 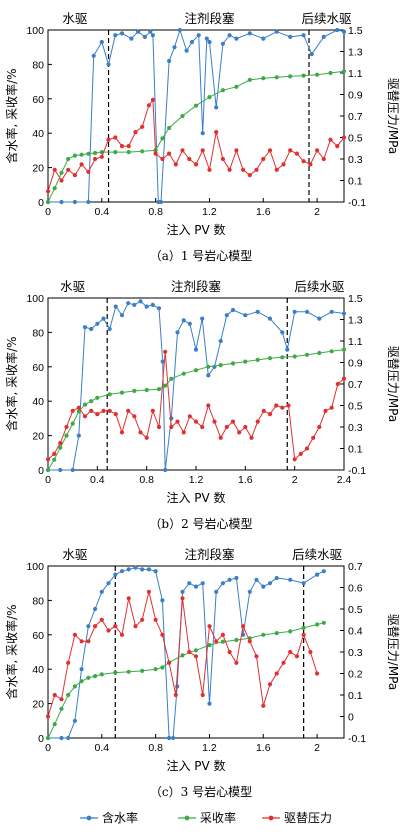 I want to click on series-line, so click(x=196, y=406).